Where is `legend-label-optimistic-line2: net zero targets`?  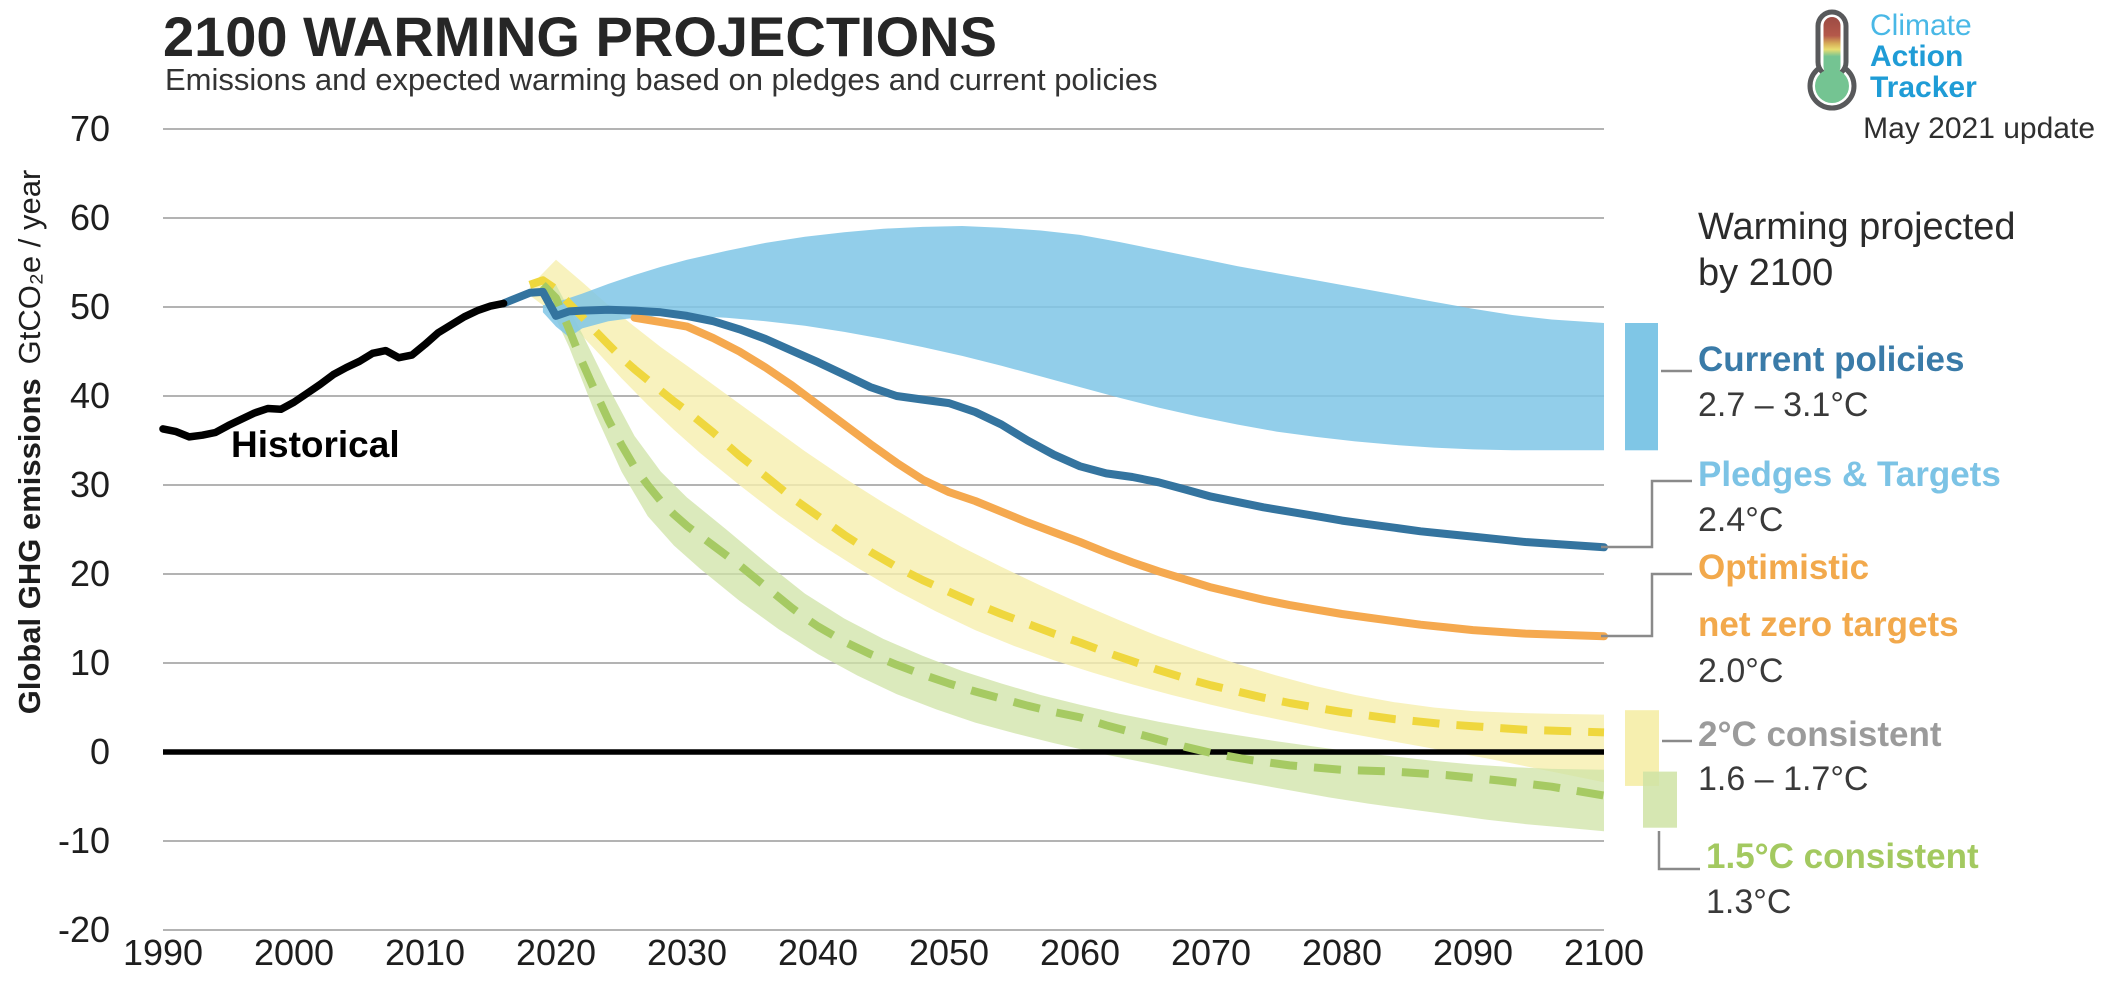 legend-label-optimistic-line2: net zero targets is located at coordinates (1828, 624).